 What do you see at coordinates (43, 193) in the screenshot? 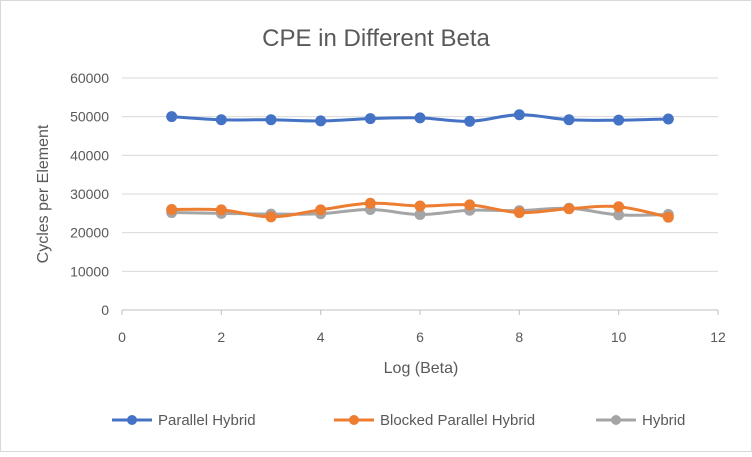
I see `y-axis-title: Cycles per Element` at bounding box center [43, 193].